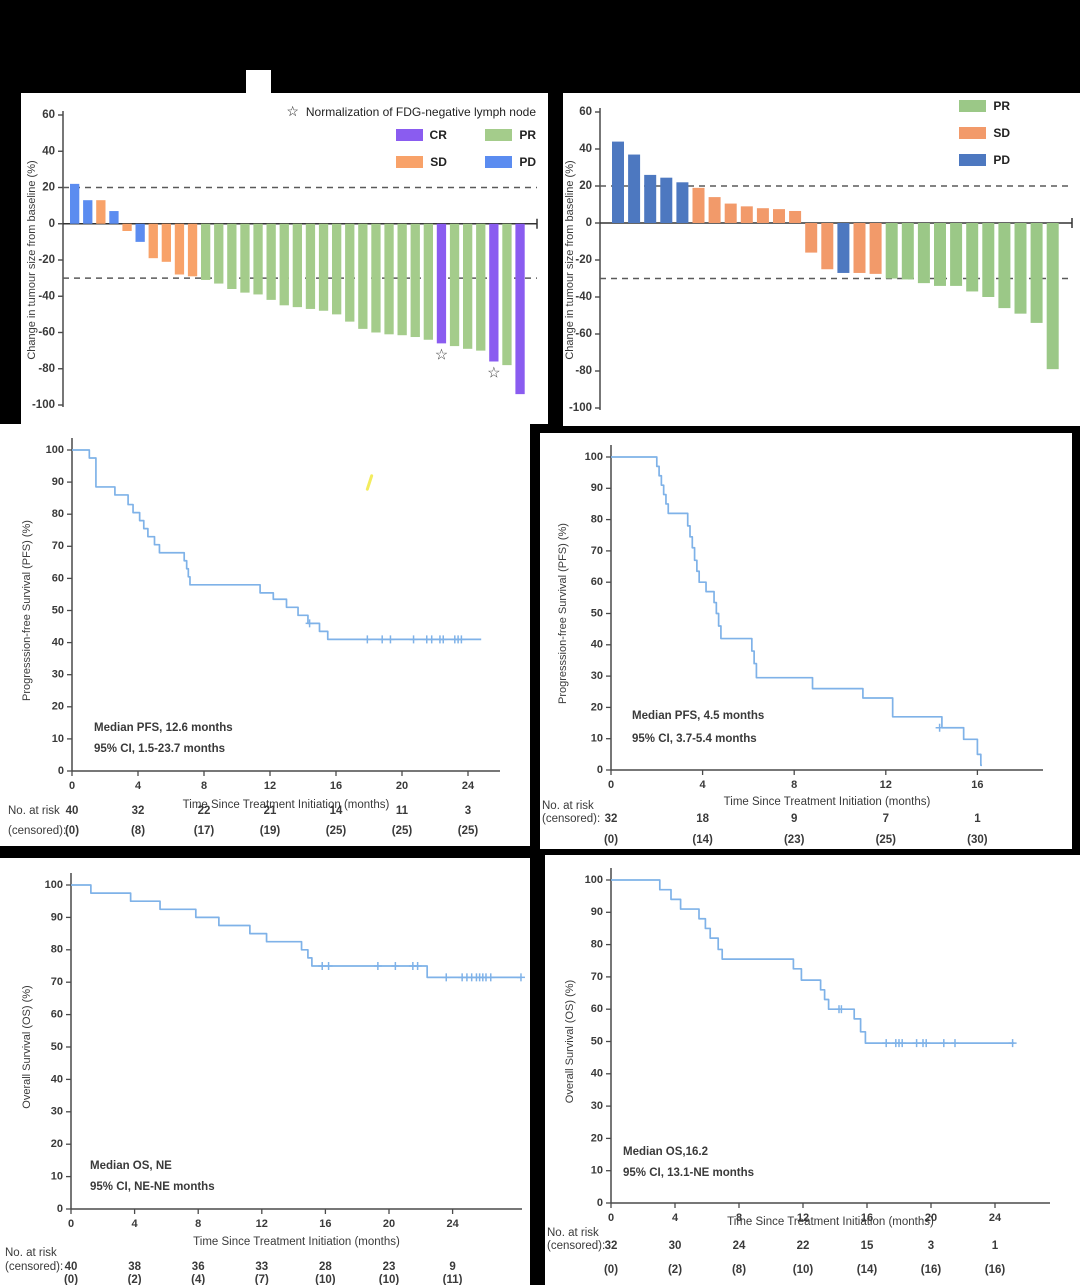 The width and height of the screenshot is (1080, 1285). I want to click on svg-text: Overall Survival (OS) (%), so click(27, 1046).